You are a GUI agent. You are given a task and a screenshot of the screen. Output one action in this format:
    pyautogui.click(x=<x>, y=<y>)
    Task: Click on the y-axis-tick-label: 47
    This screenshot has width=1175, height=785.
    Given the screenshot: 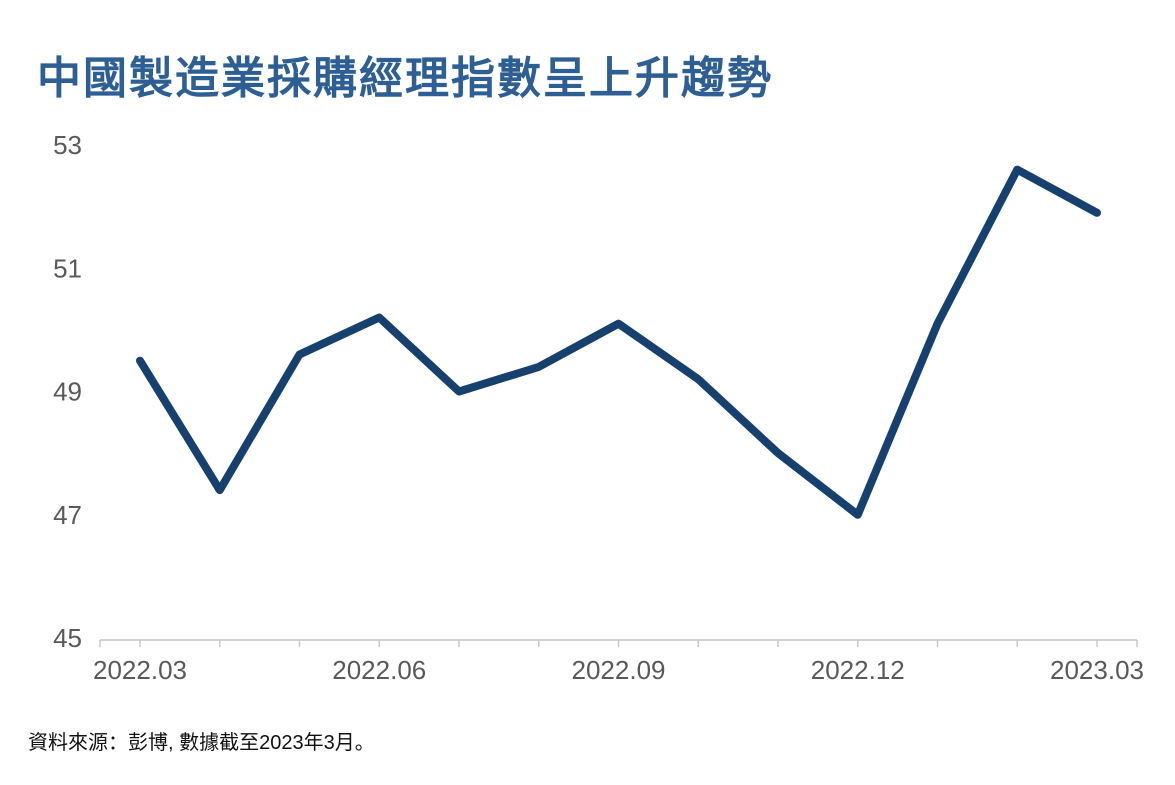 What is the action you would take?
    pyautogui.click(x=67, y=515)
    